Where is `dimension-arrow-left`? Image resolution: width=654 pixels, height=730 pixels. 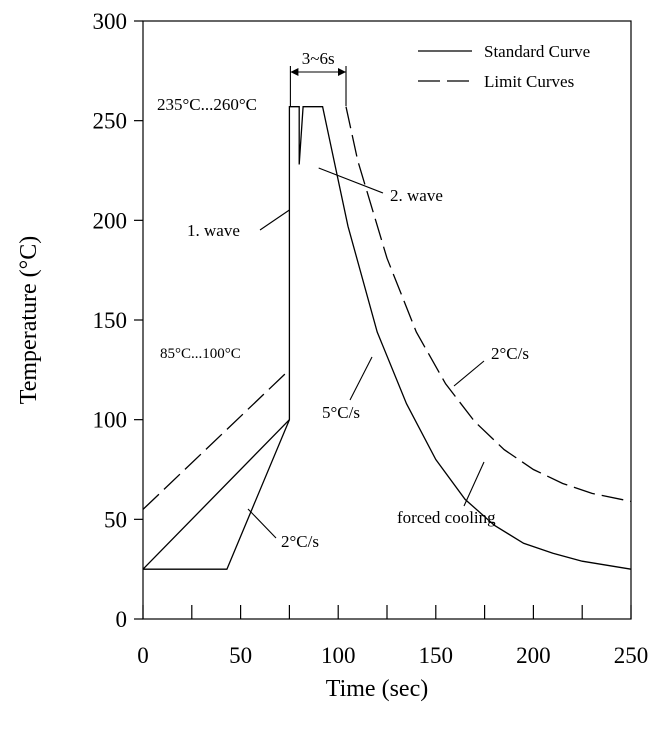 dimension-arrow-left is located at coordinates (294, 72).